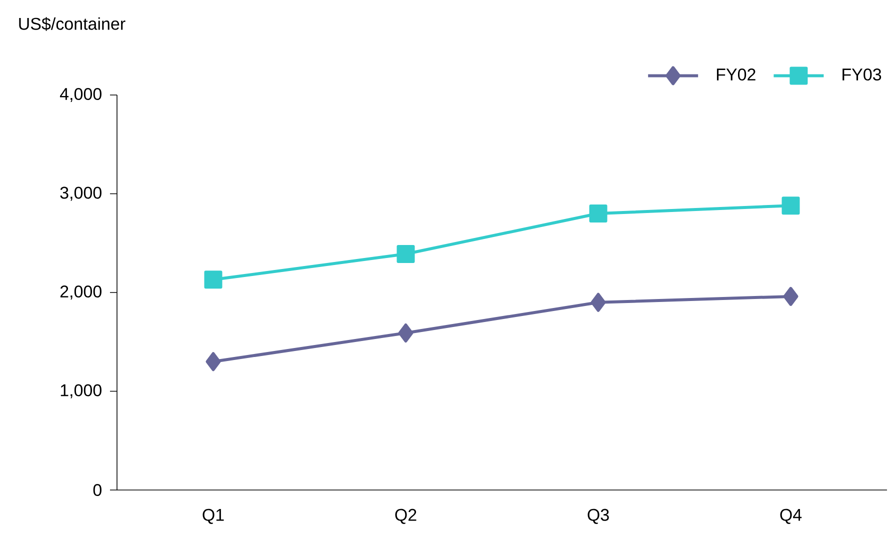 This screenshot has height=548, width=888. What do you see at coordinates (405, 516) in the screenshot?
I see `x-tick-label: Q2` at bounding box center [405, 516].